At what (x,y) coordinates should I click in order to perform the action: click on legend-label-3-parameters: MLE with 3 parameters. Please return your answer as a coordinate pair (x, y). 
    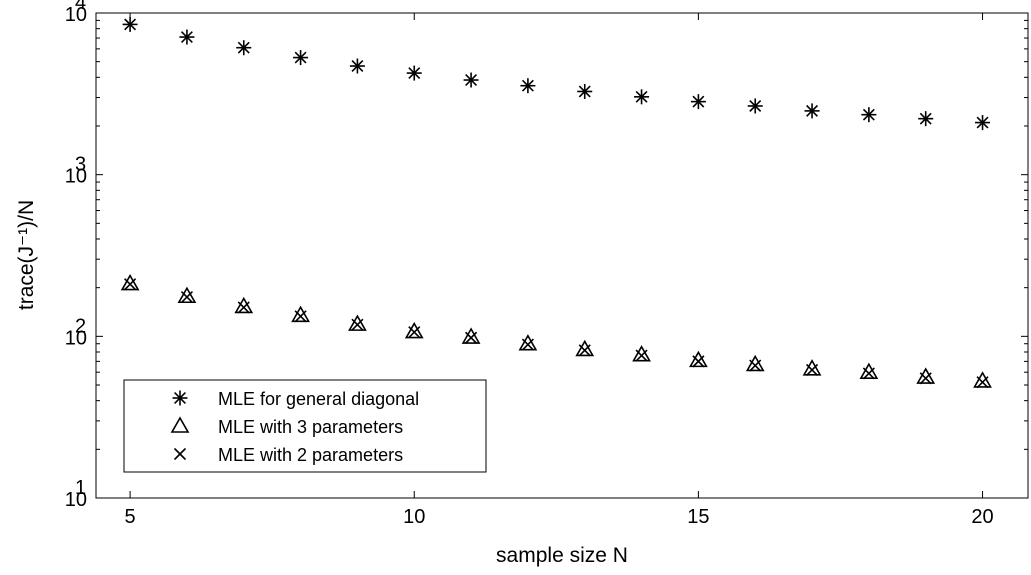
    Looking at the image, I should click on (310, 427).